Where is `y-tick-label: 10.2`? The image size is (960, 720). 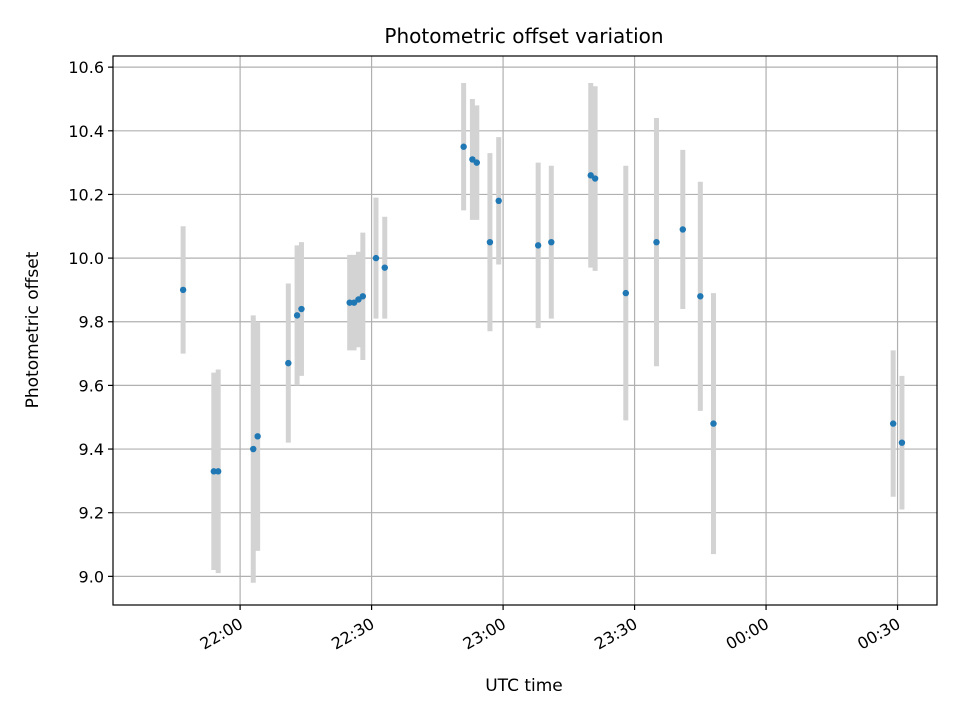
y-tick-label: 10.2 is located at coordinates (86, 194).